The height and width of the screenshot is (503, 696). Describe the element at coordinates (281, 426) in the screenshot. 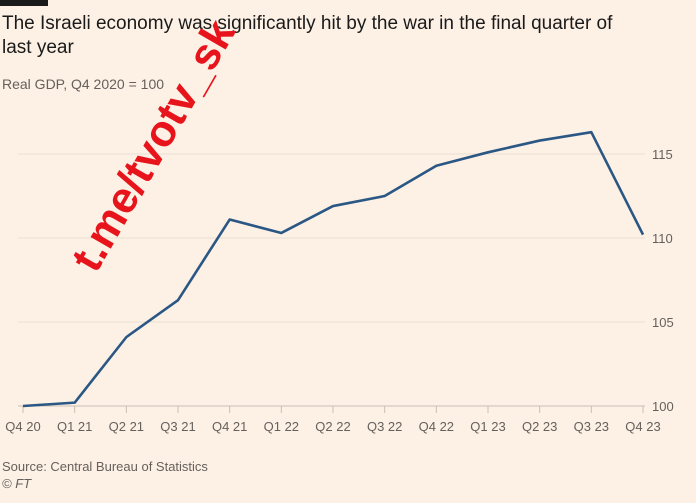

I see `x-tick-label: Q1 22` at that location.